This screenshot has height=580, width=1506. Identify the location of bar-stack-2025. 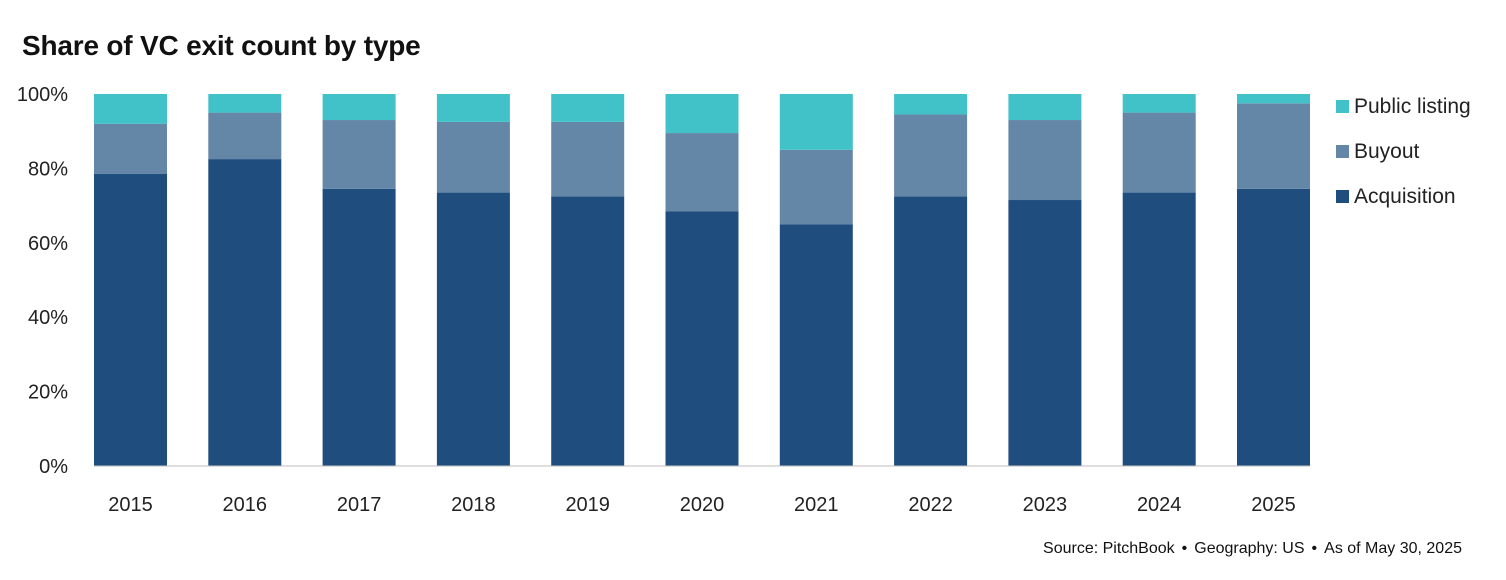
(1273, 280).